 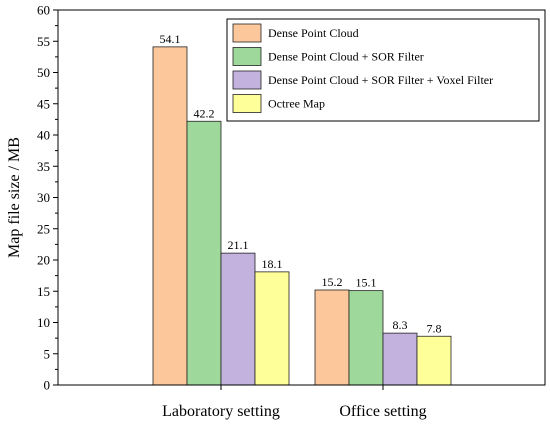 I want to click on y-tick-label: 50, so click(x=43, y=72).